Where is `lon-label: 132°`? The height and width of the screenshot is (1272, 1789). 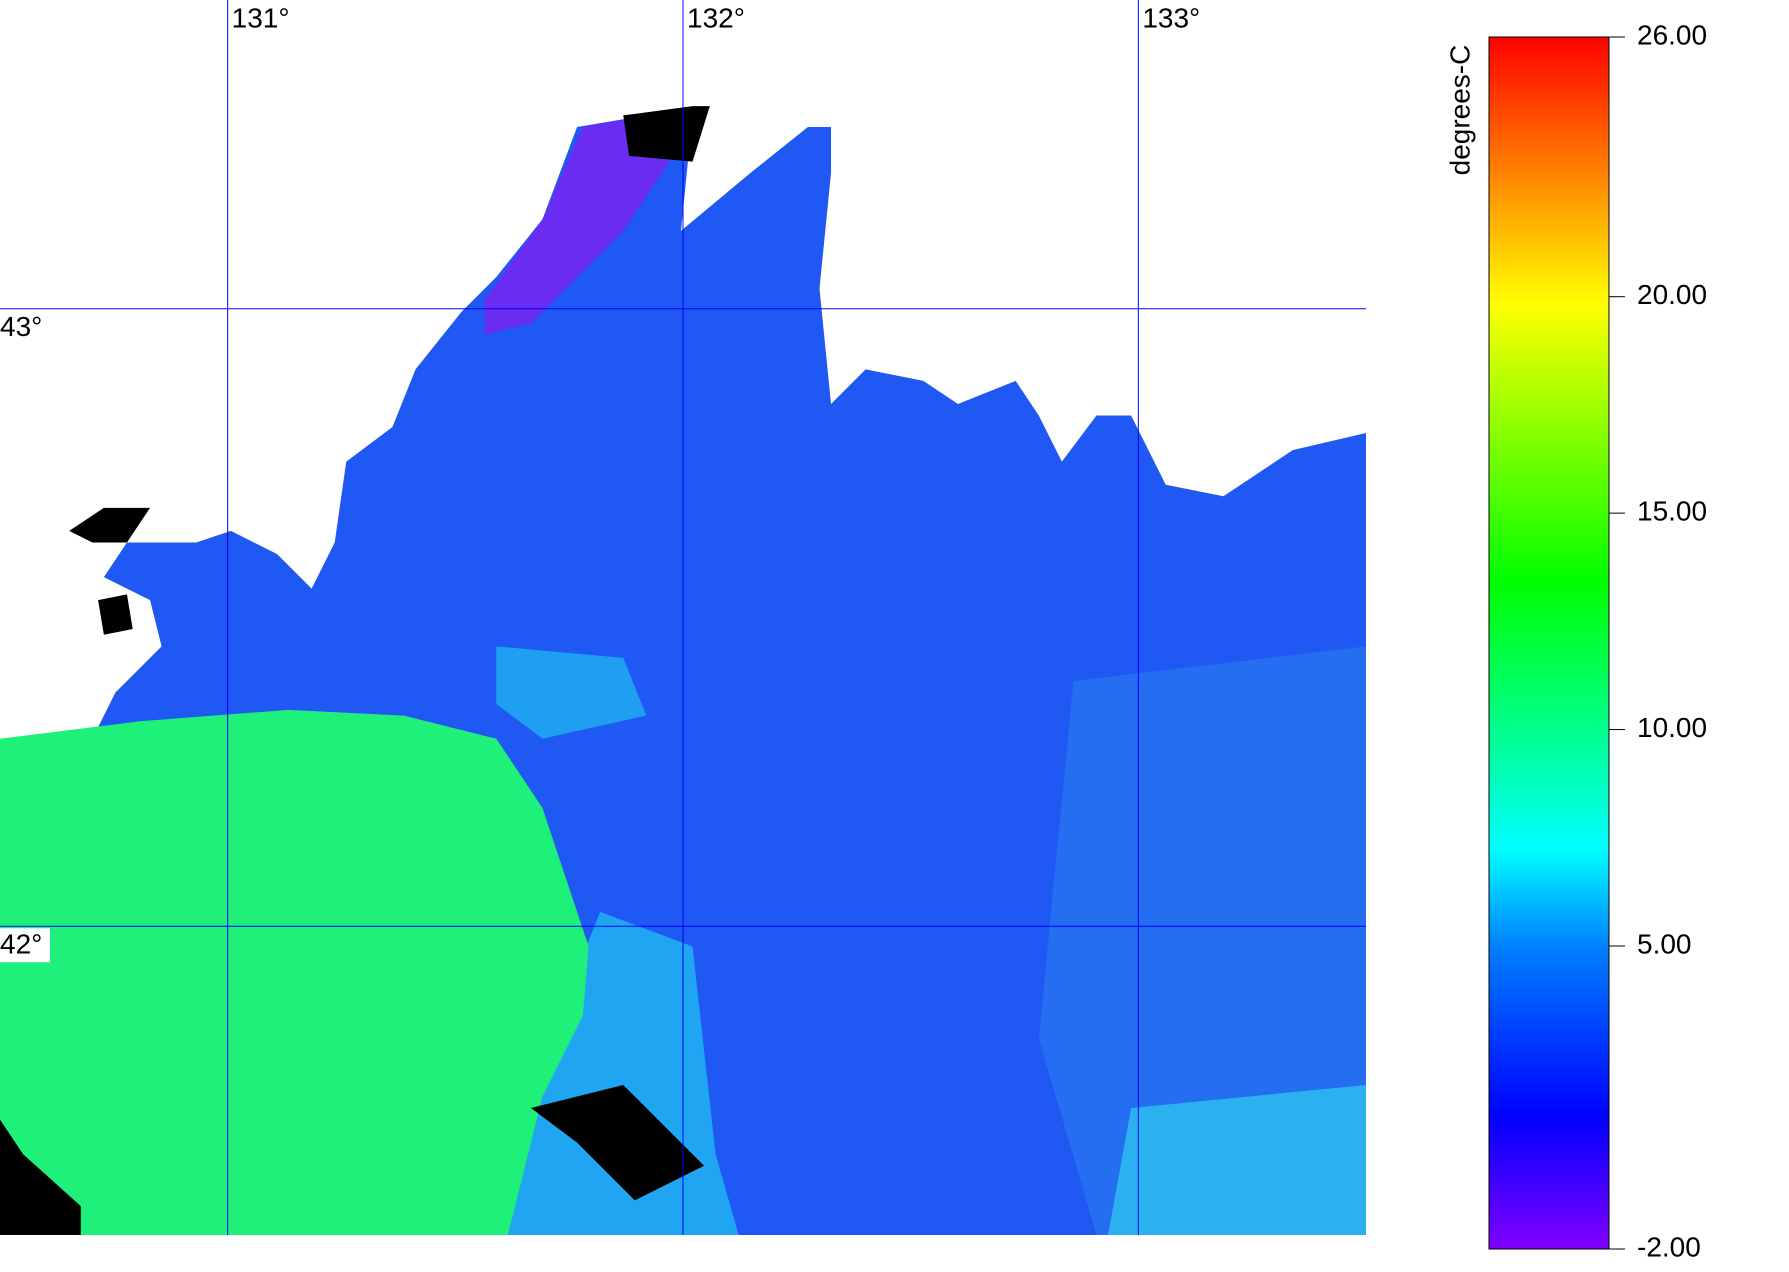
lon-label: 132° is located at coordinates (716, 17).